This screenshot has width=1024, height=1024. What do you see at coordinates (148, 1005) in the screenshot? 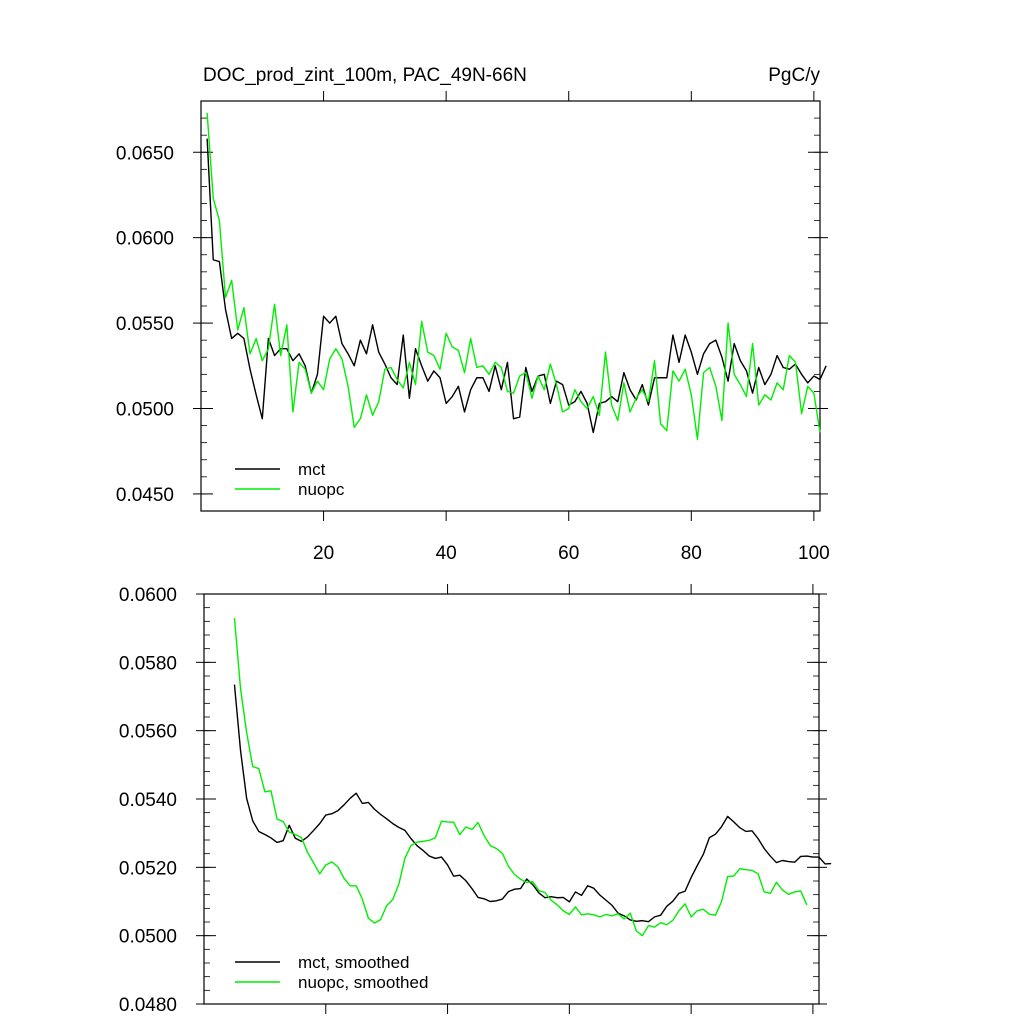
I see `bottom-ytick-label: 0.0480` at bounding box center [148, 1005].